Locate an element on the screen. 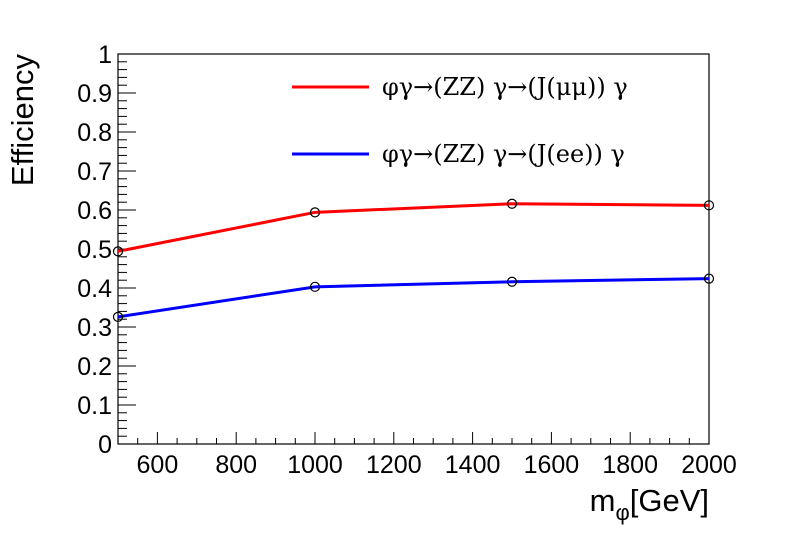 The image size is (788, 536). y-tick-label: 0.2 is located at coordinates (94, 367).